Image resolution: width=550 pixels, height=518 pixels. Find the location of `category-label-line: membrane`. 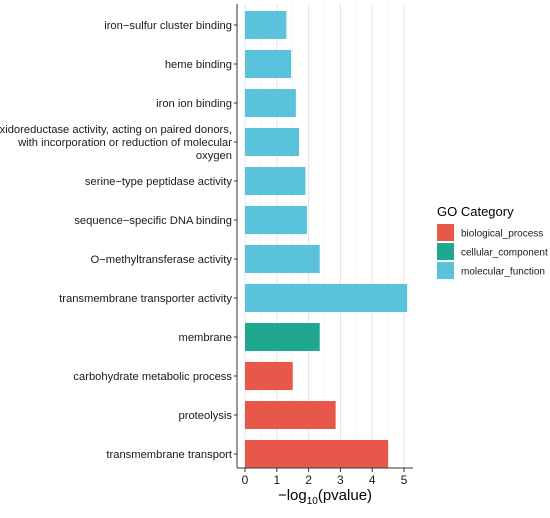

category-label-line: membrane is located at coordinates (205, 338).